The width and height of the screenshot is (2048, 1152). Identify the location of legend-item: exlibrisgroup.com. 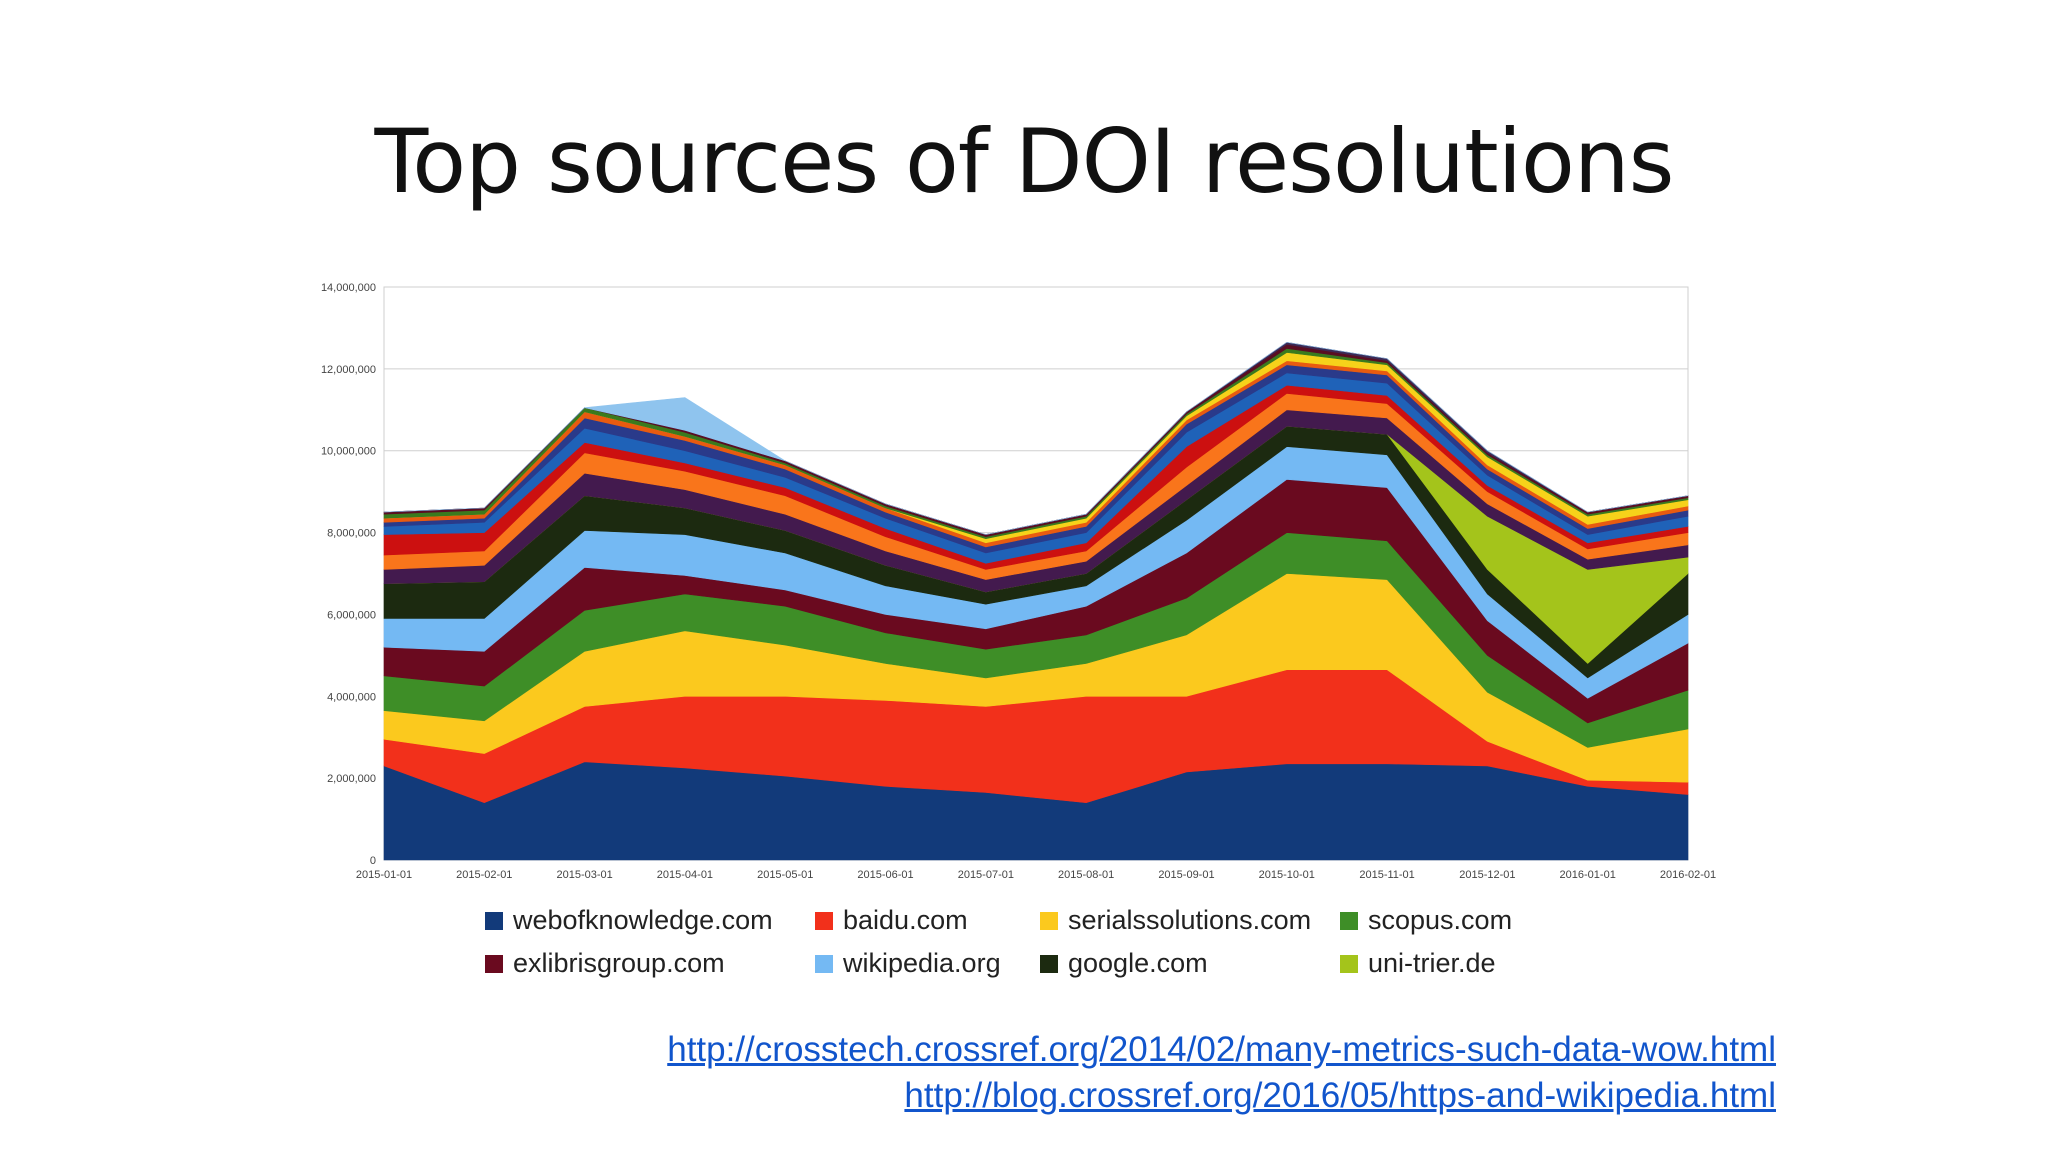
(650, 963).